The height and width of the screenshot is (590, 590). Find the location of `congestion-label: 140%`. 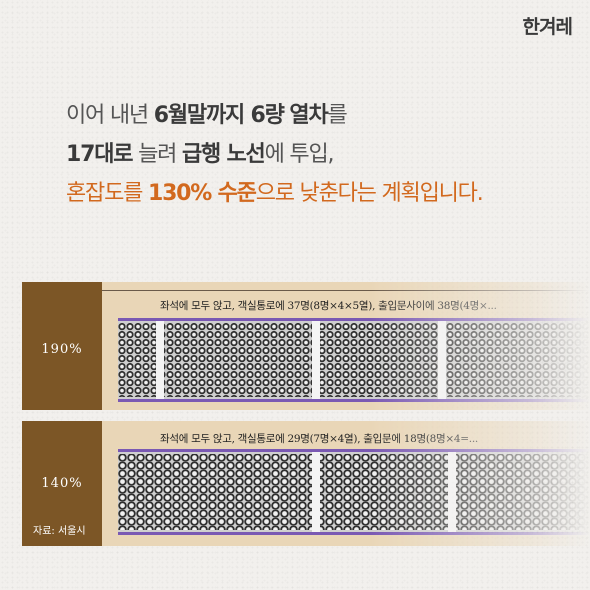

congestion-label: 140% is located at coordinates (62, 483).